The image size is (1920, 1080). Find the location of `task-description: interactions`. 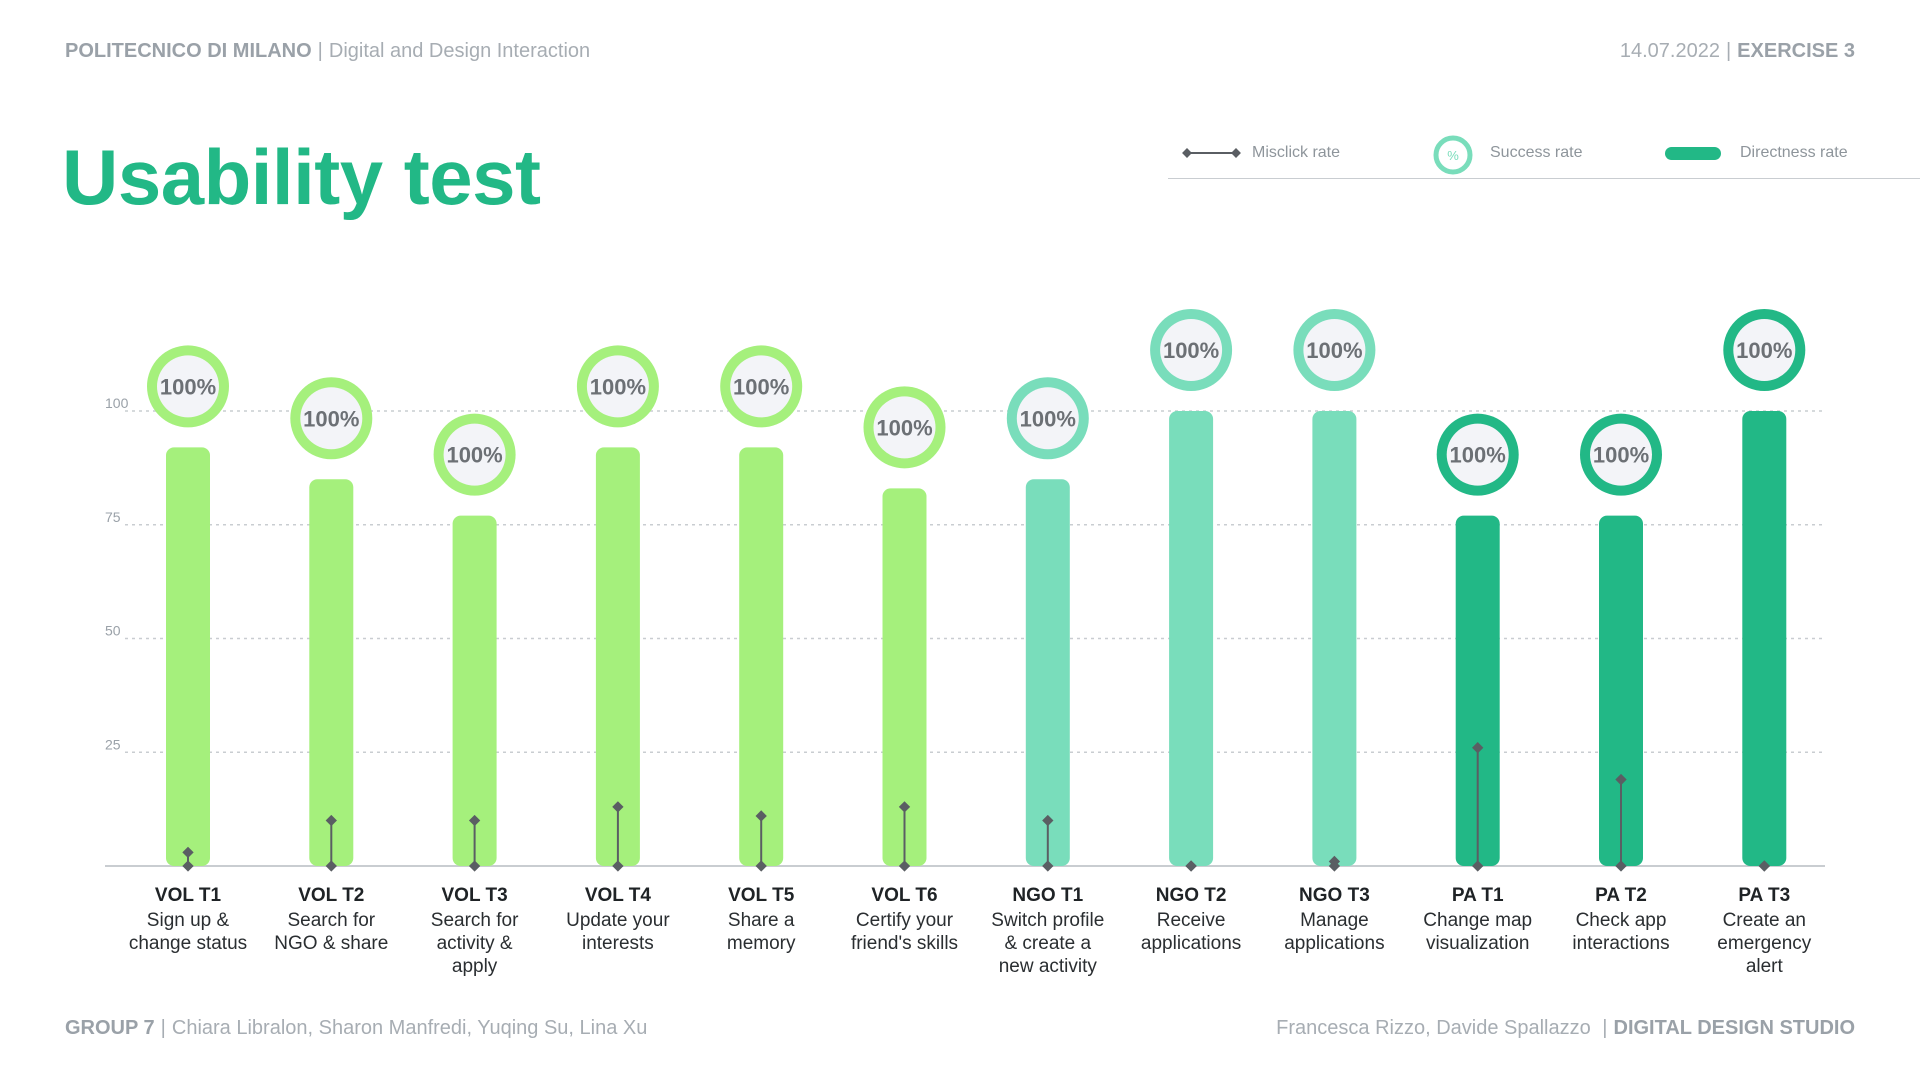

task-description: interactions is located at coordinates (1620, 943).